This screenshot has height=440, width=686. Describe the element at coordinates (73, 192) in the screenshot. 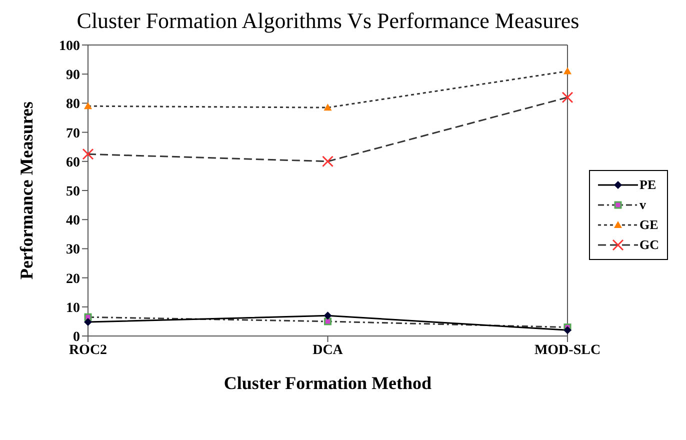

I see `y-tick-label: 50` at that location.